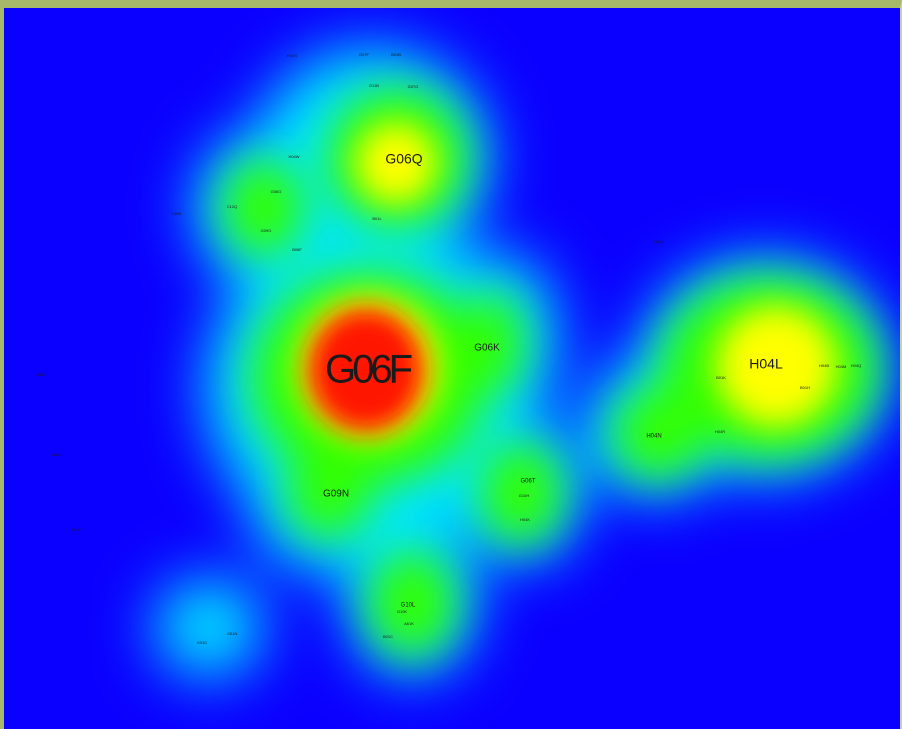 Image resolution: width=902 pixels, height=729 pixels. I want to click on cluster-label: G10H, so click(524, 495).